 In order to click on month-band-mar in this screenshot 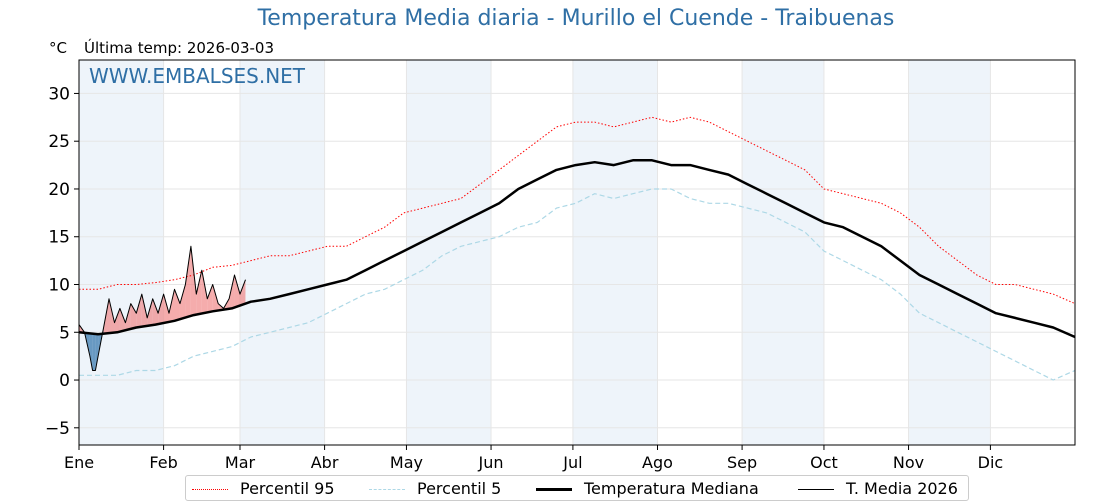, I will do `click(282, 252)`.